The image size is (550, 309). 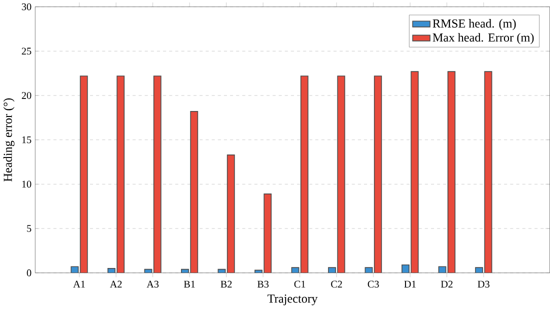 I want to click on y-tick-label: 15, so click(x=27, y=140).